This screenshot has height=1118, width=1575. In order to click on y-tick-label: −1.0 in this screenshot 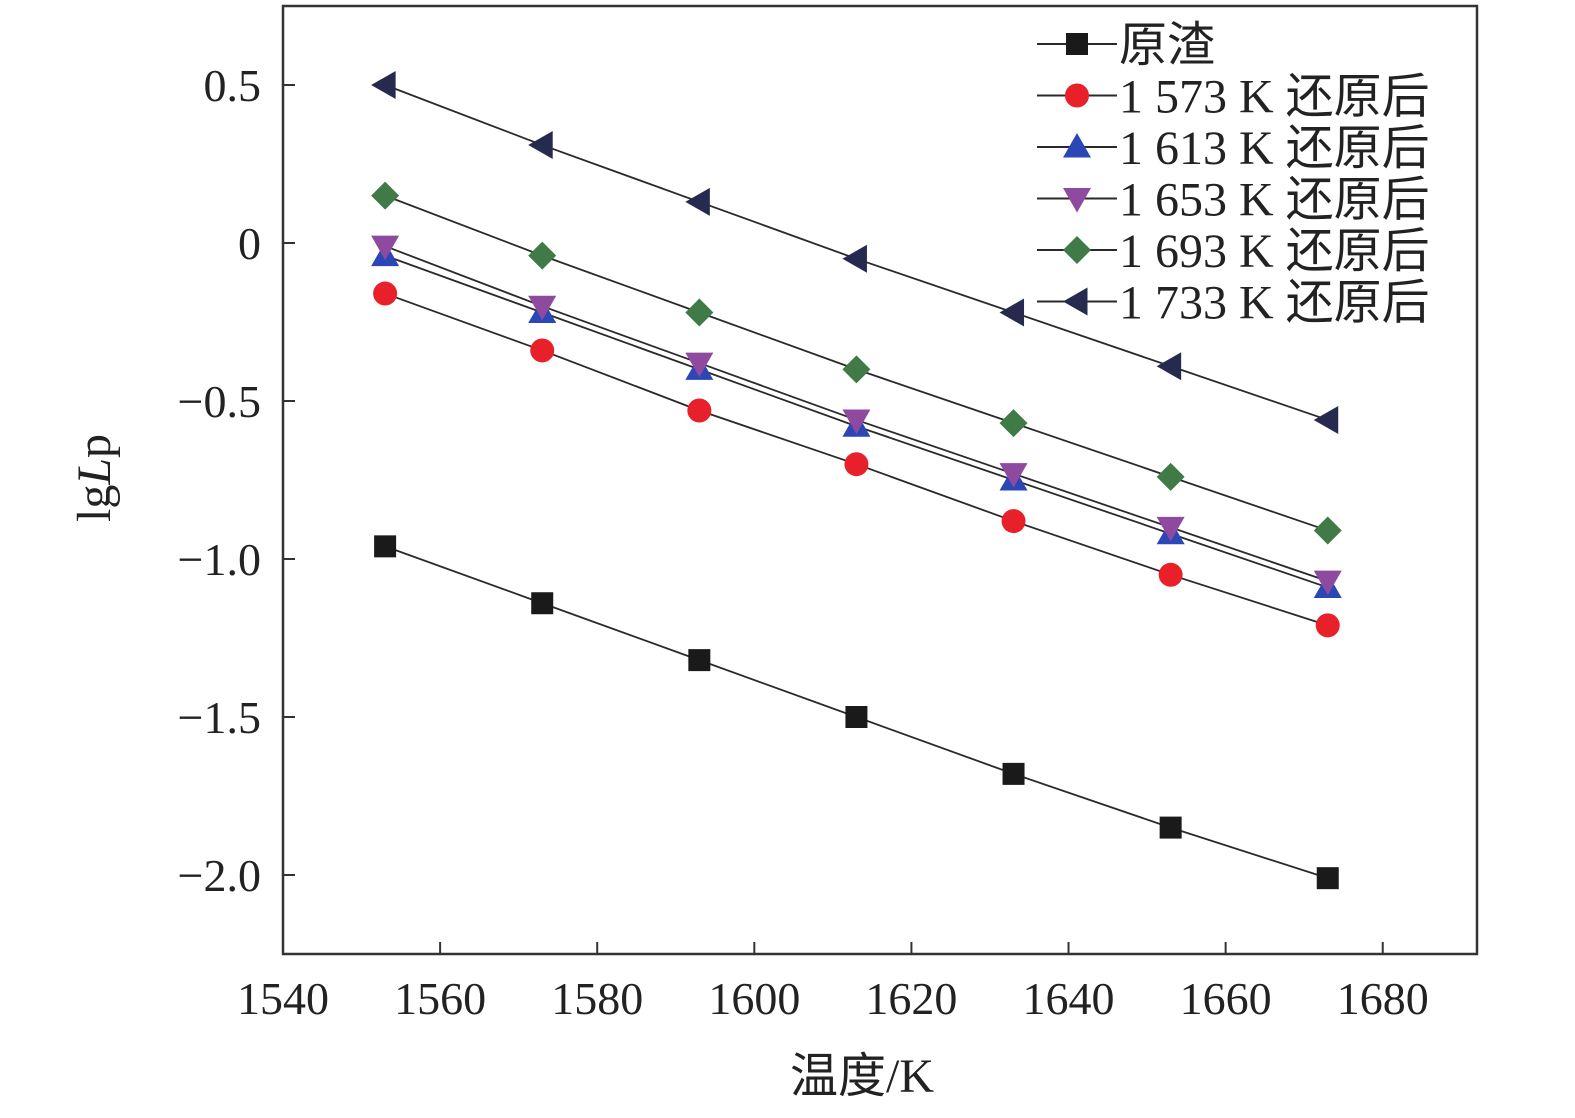, I will do `click(219, 559)`.